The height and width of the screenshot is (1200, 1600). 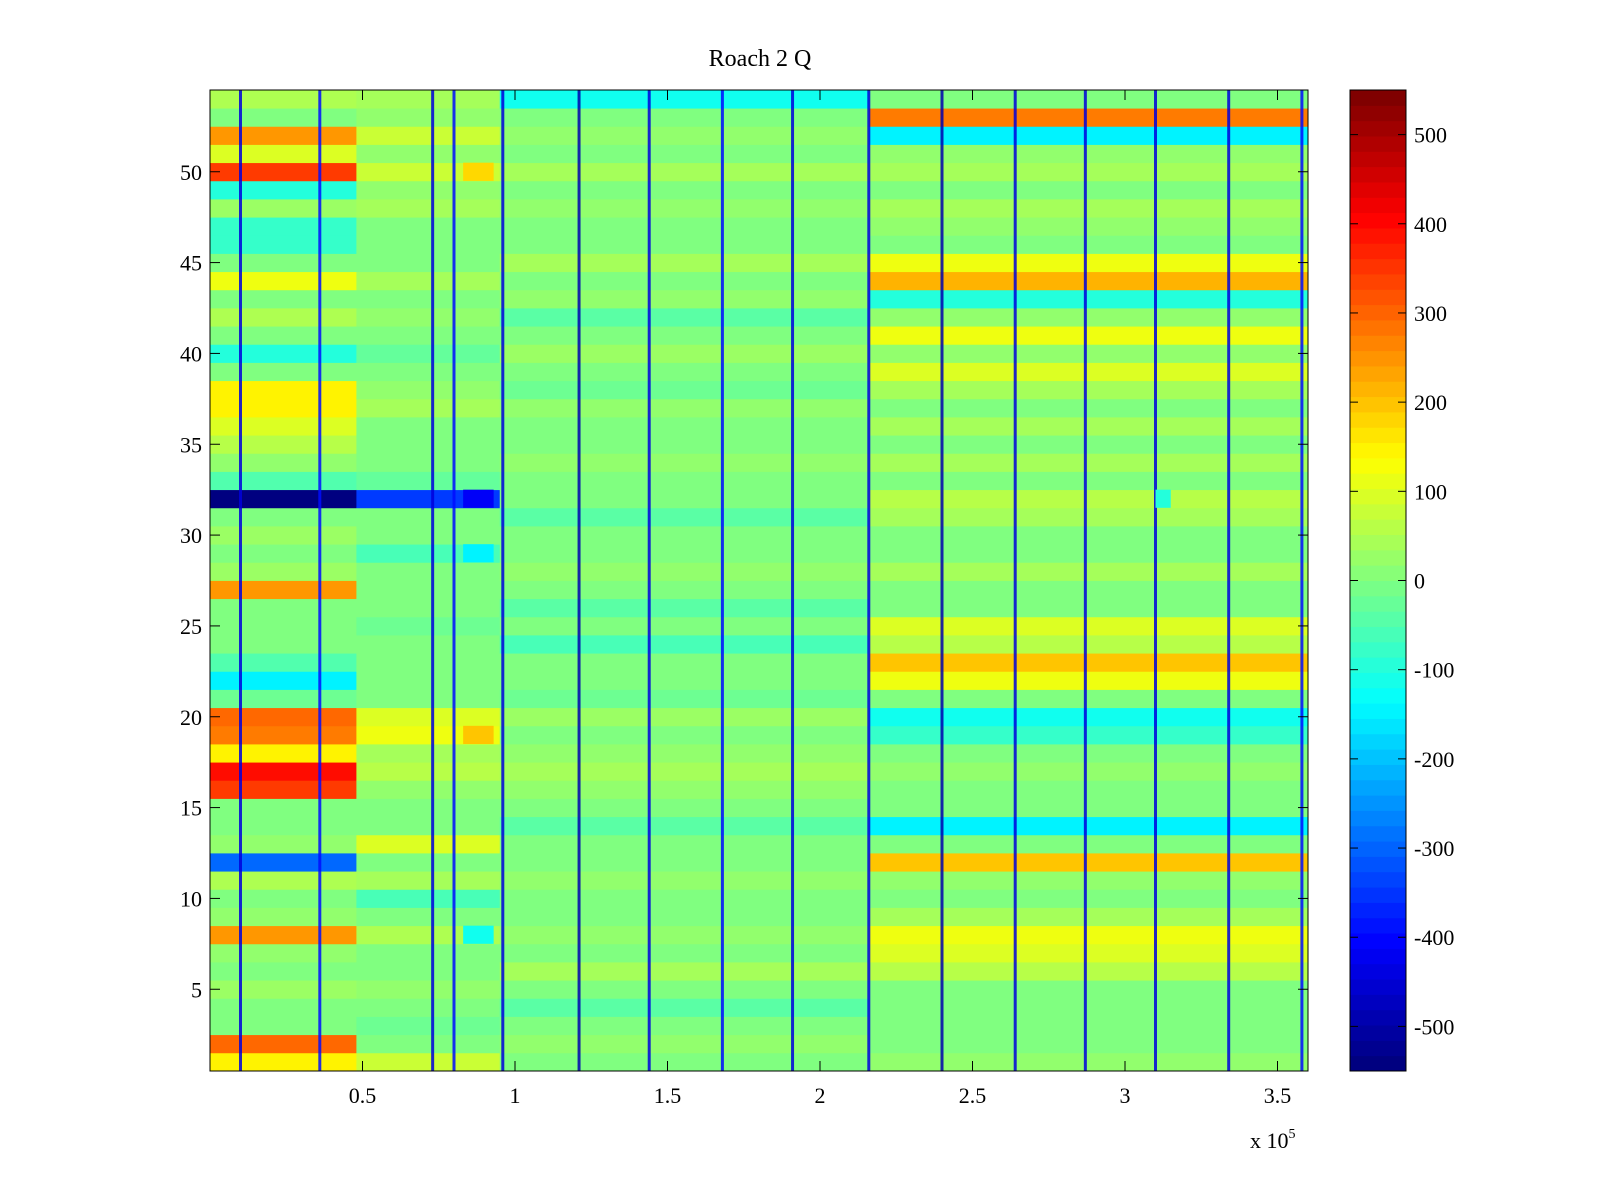 I want to click on y-tick-label: 10, so click(x=191, y=898).